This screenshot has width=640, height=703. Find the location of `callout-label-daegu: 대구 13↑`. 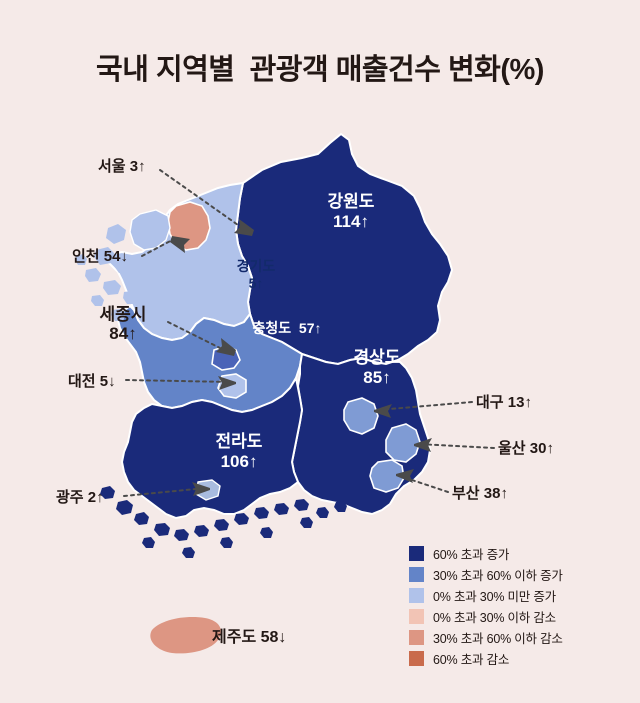

callout-label-daegu: 대구 13↑ is located at coordinates (504, 402).